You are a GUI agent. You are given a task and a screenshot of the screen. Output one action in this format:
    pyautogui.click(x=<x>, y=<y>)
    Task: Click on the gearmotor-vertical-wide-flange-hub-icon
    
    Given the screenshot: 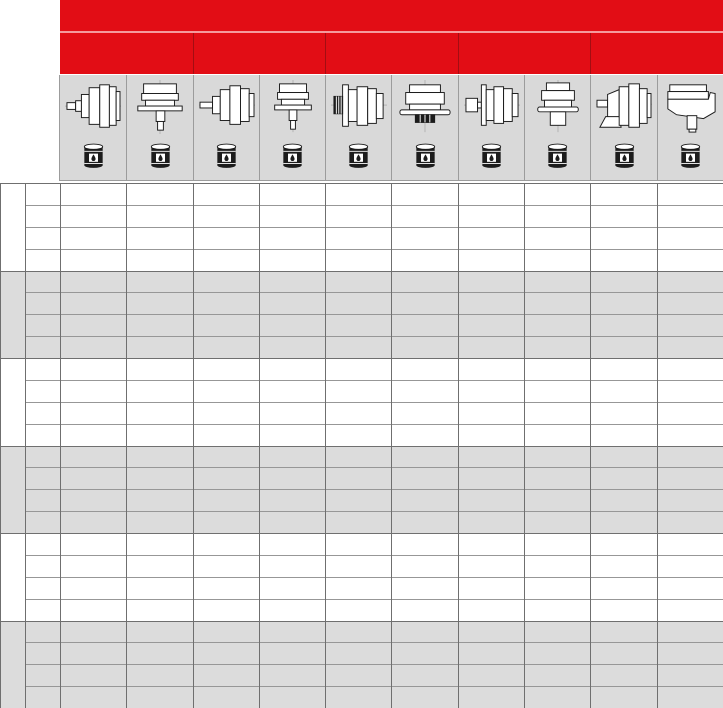 What is the action you would take?
    pyautogui.click(x=425, y=107)
    